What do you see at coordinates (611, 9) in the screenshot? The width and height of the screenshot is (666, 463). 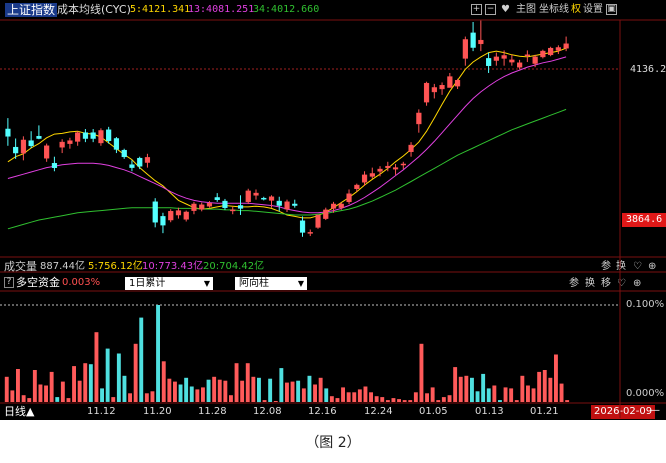 I see `expand-icon: ▣` at bounding box center [611, 9].